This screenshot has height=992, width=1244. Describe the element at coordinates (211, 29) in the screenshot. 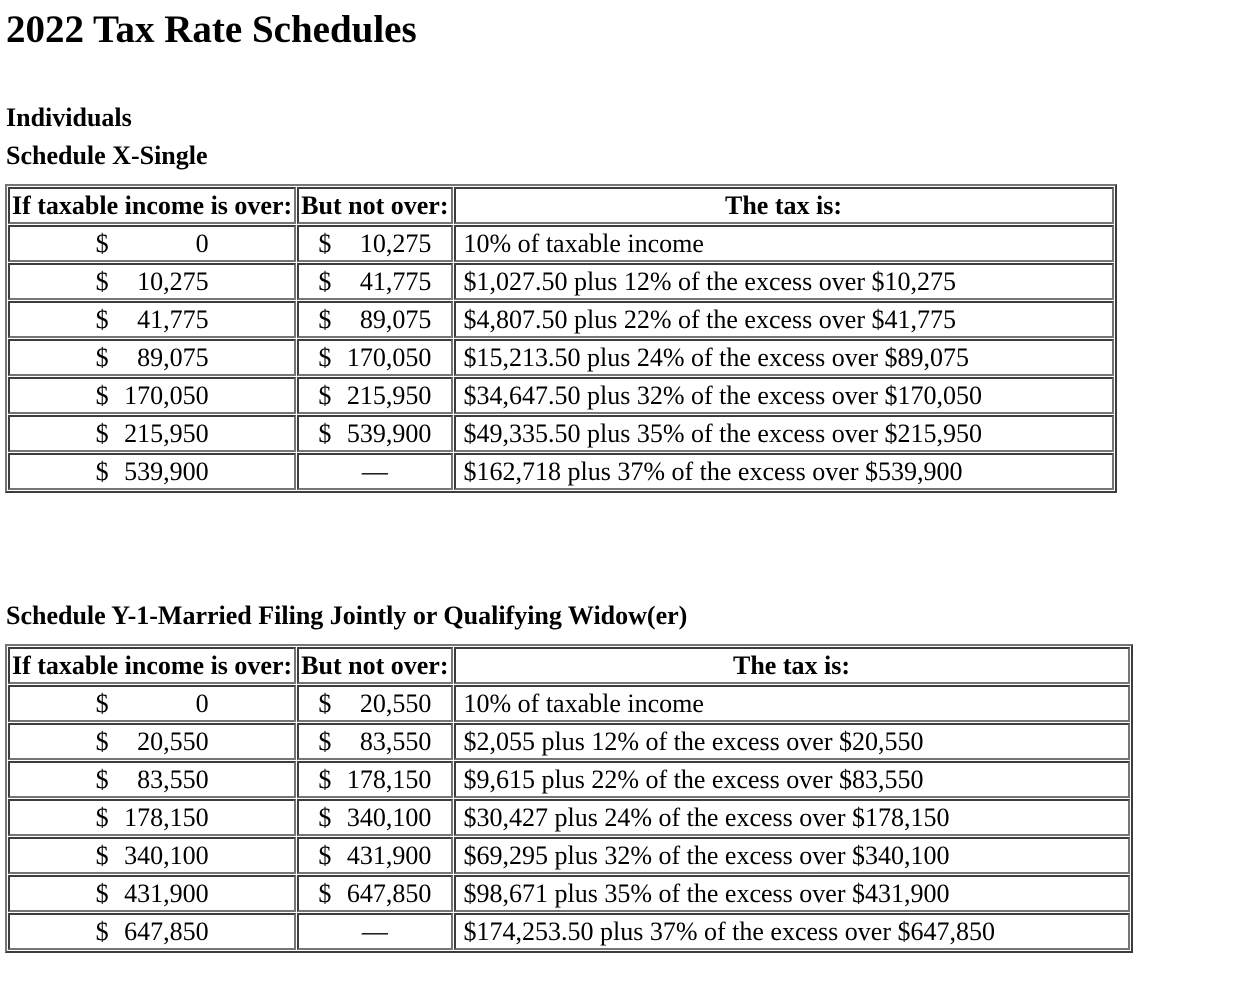

I see `page-title: 2022 Tax Rate Schedules` at that location.